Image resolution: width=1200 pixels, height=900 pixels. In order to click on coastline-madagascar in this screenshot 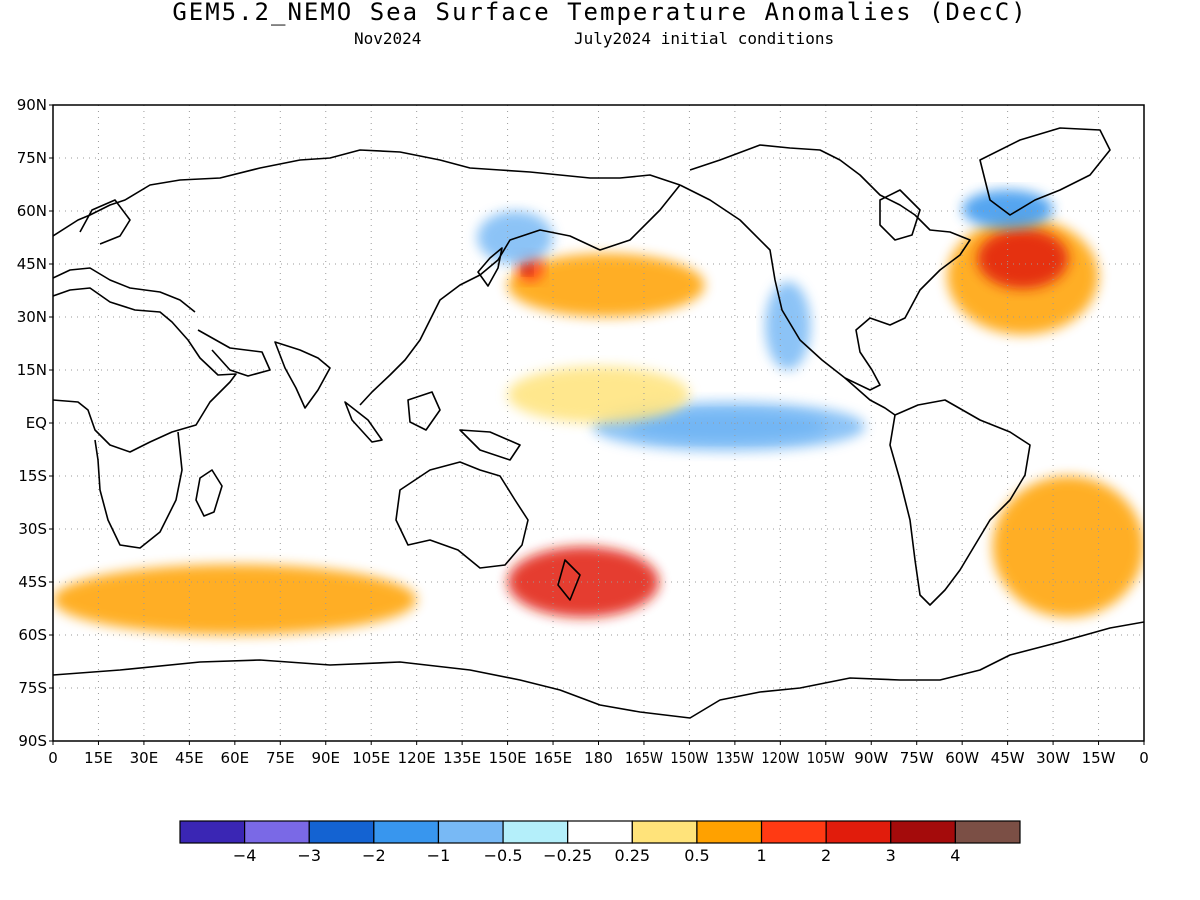, I will do `click(209, 493)`.